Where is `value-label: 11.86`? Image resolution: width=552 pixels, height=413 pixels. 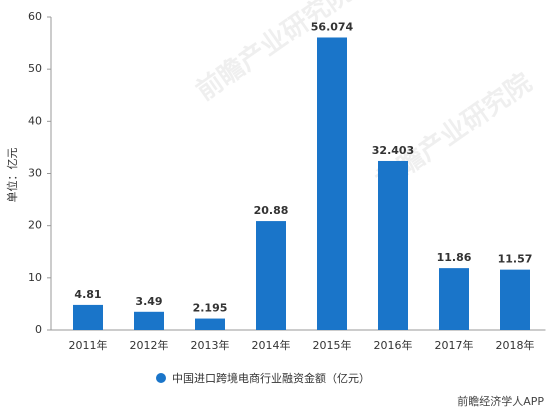
value-label: 11.86 is located at coordinates (454, 257).